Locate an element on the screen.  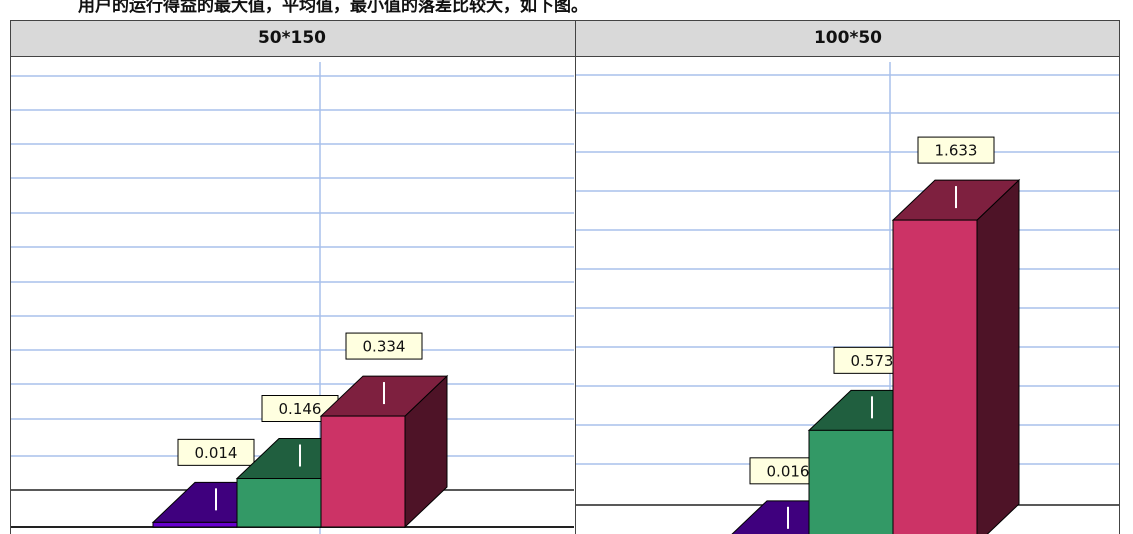
data-label: 0.014 is located at coordinates (216, 453).